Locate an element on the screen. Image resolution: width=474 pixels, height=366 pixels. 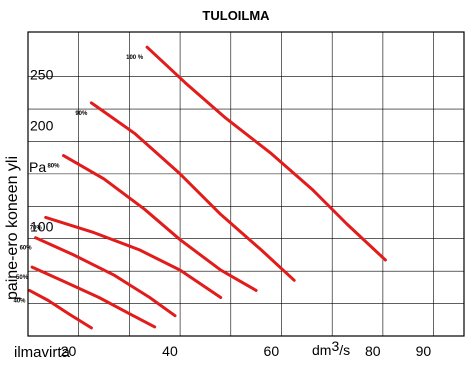
series-label-5: 50% is located at coordinates (22, 278).